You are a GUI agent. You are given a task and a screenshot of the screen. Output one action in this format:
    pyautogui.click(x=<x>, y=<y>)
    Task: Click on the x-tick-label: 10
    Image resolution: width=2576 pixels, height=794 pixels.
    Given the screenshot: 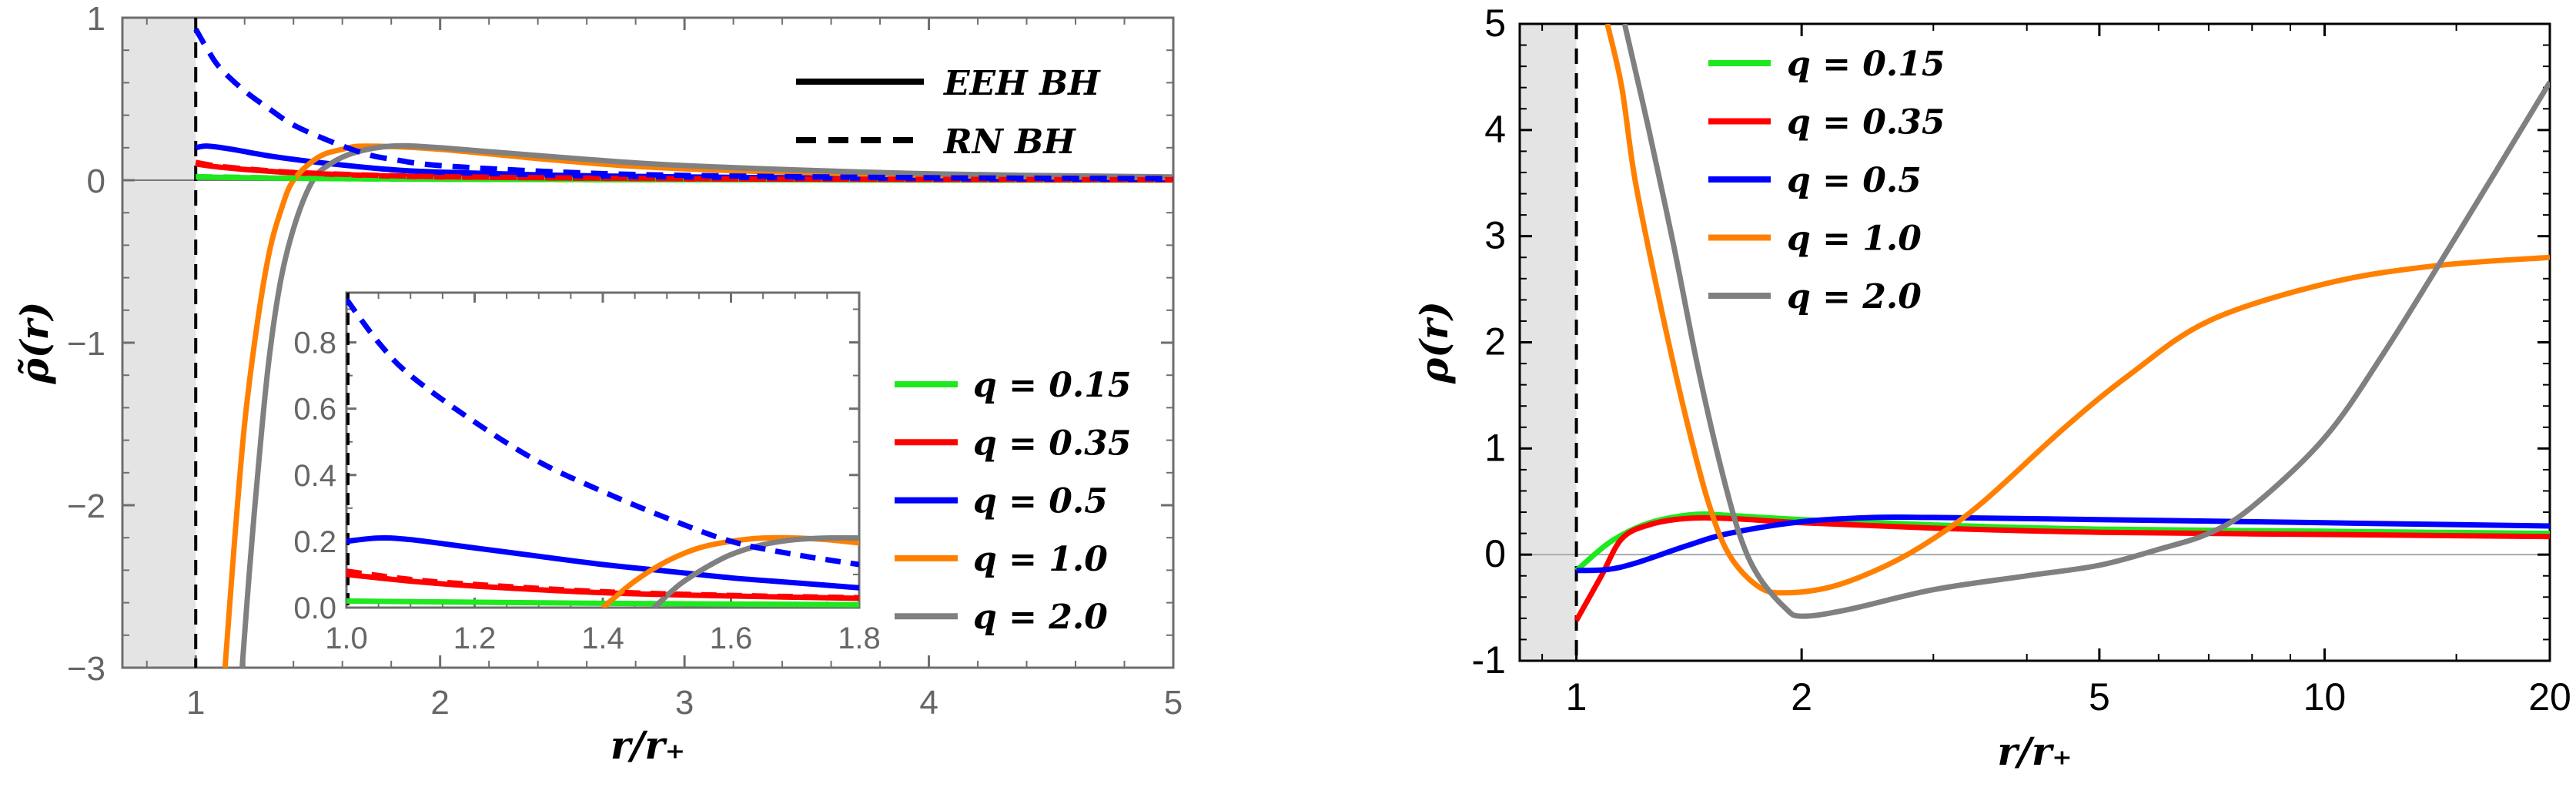 What is the action you would take?
    pyautogui.click(x=2325, y=697)
    